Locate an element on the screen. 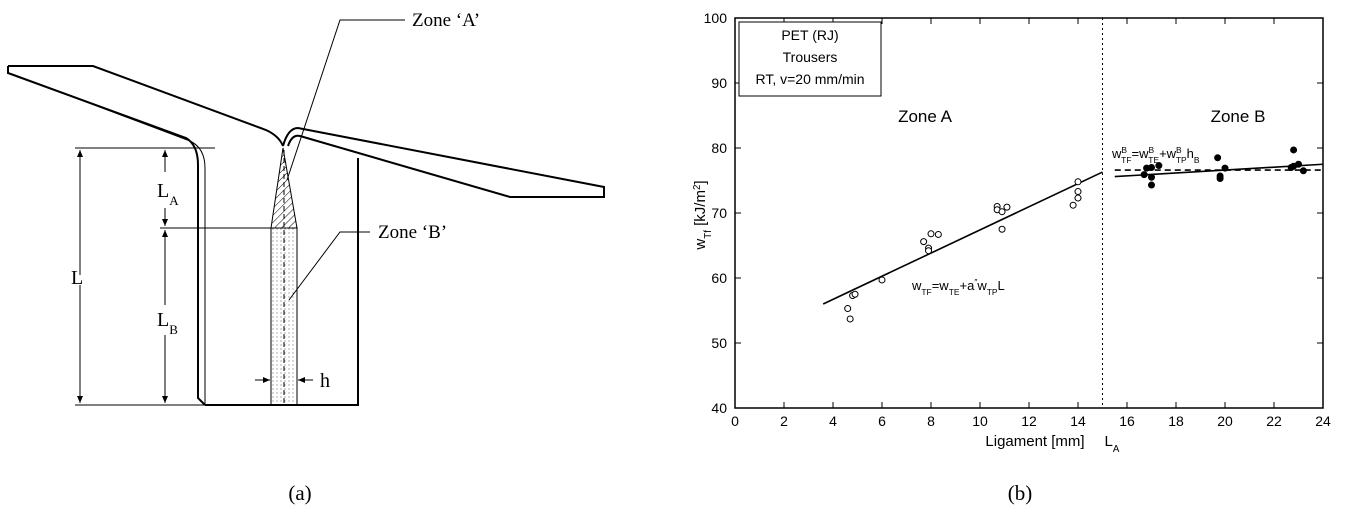  right-leg is located at coordinates (282, 282).